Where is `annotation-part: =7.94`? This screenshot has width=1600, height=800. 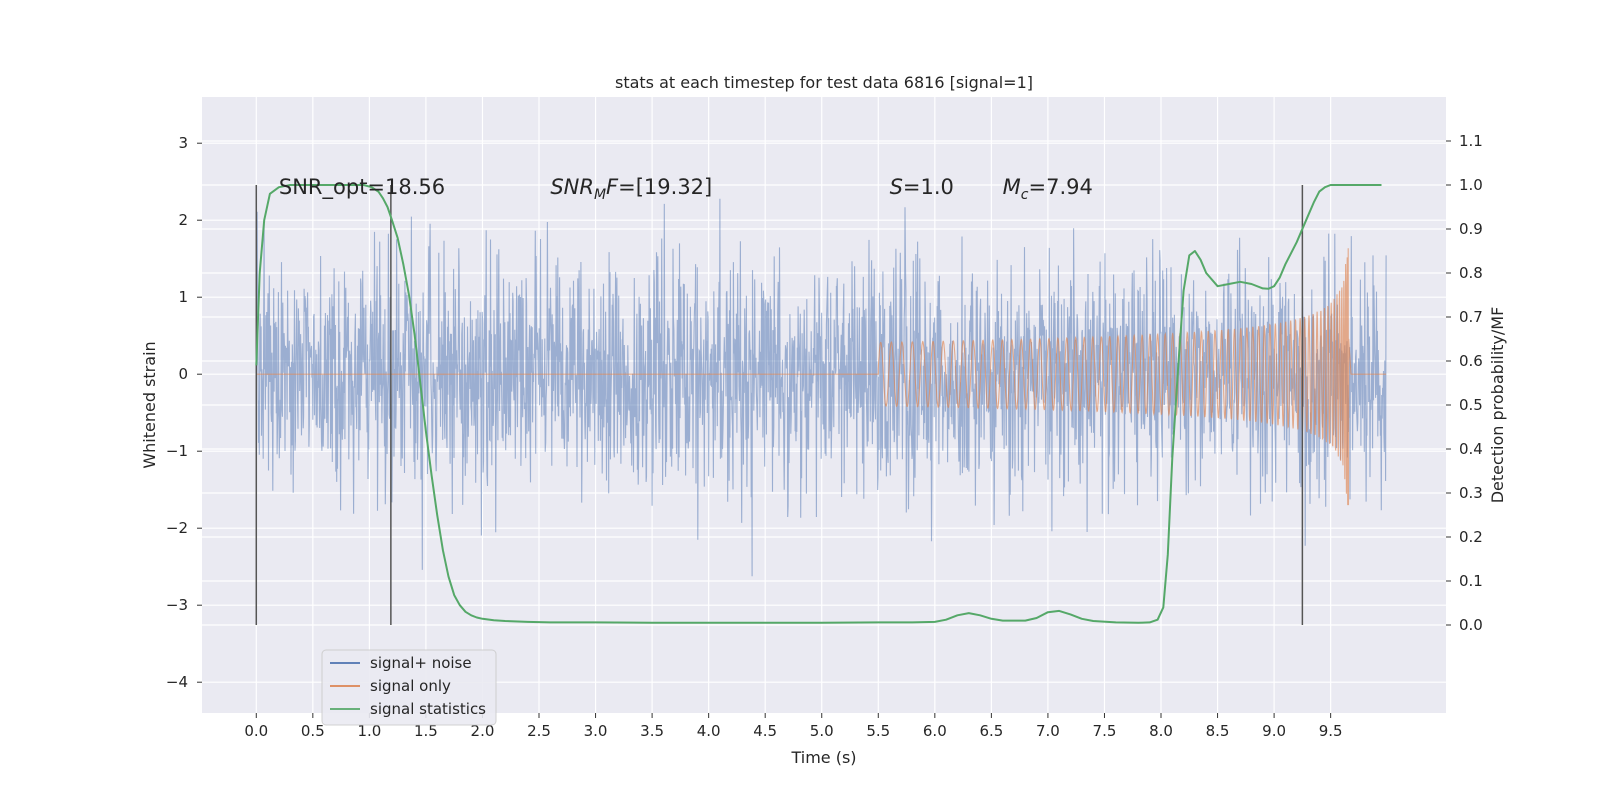
annotation-part: =7.94 is located at coordinates (1061, 187).